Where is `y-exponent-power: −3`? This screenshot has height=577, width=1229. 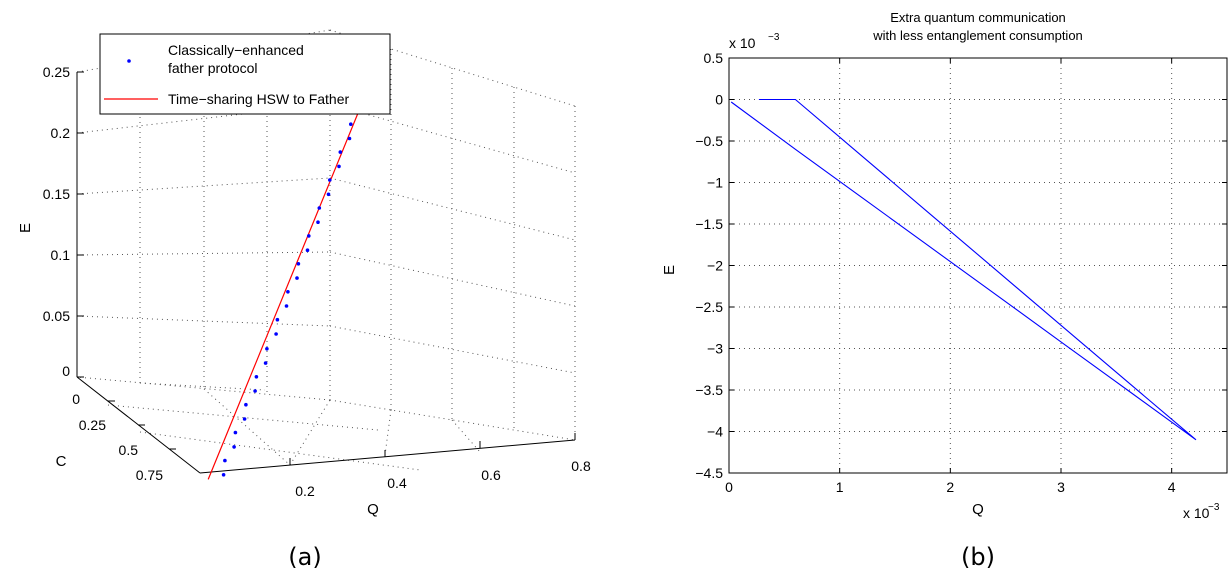 y-exponent-power: −3 is located at coordinates (774, 37).